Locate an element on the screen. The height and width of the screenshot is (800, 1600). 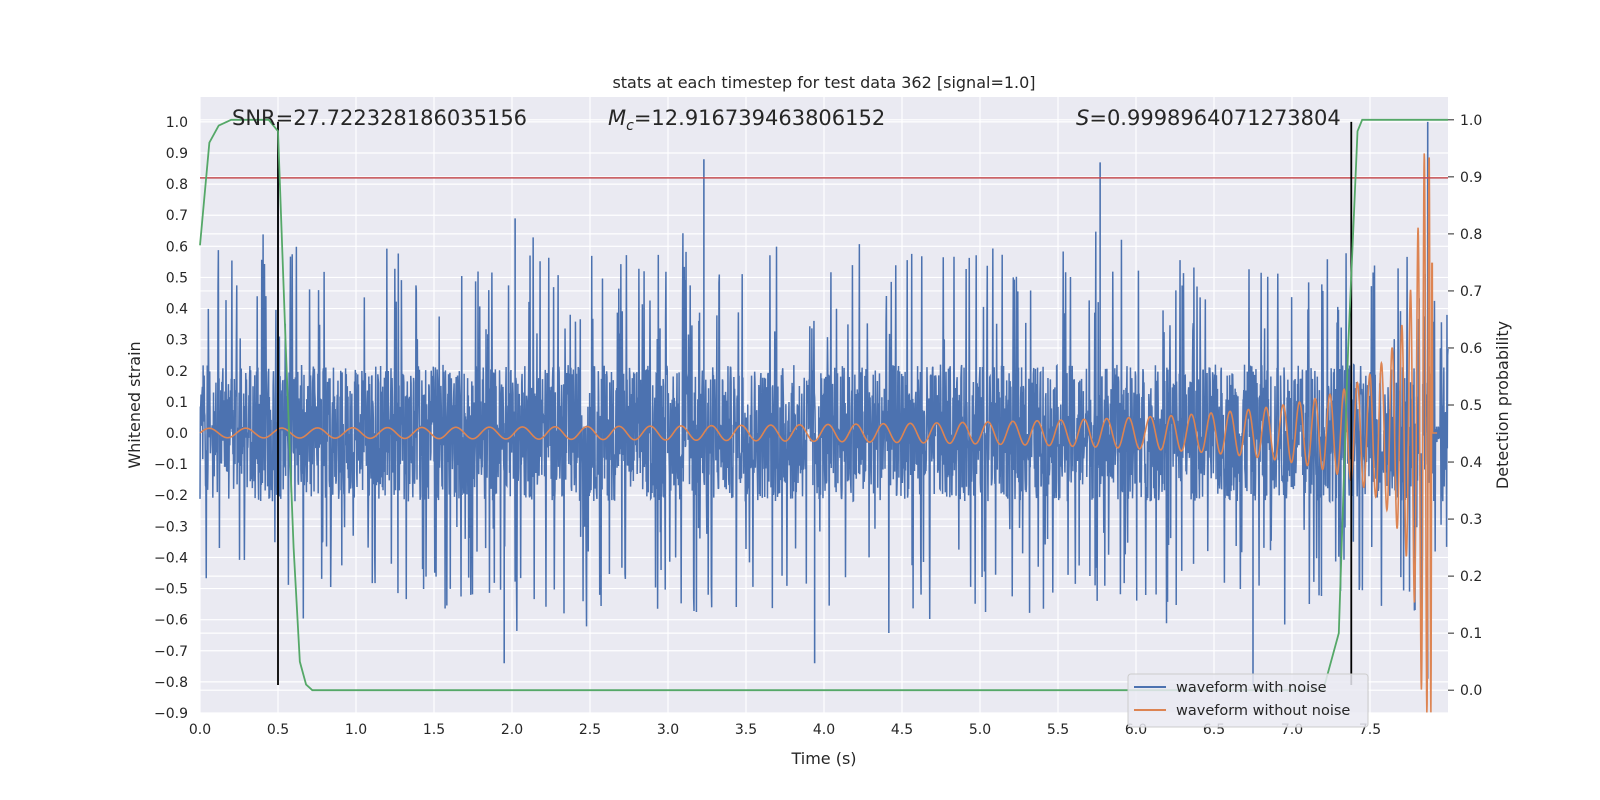
y-tick-label: 0.5 is located at coordinates (177, 278).